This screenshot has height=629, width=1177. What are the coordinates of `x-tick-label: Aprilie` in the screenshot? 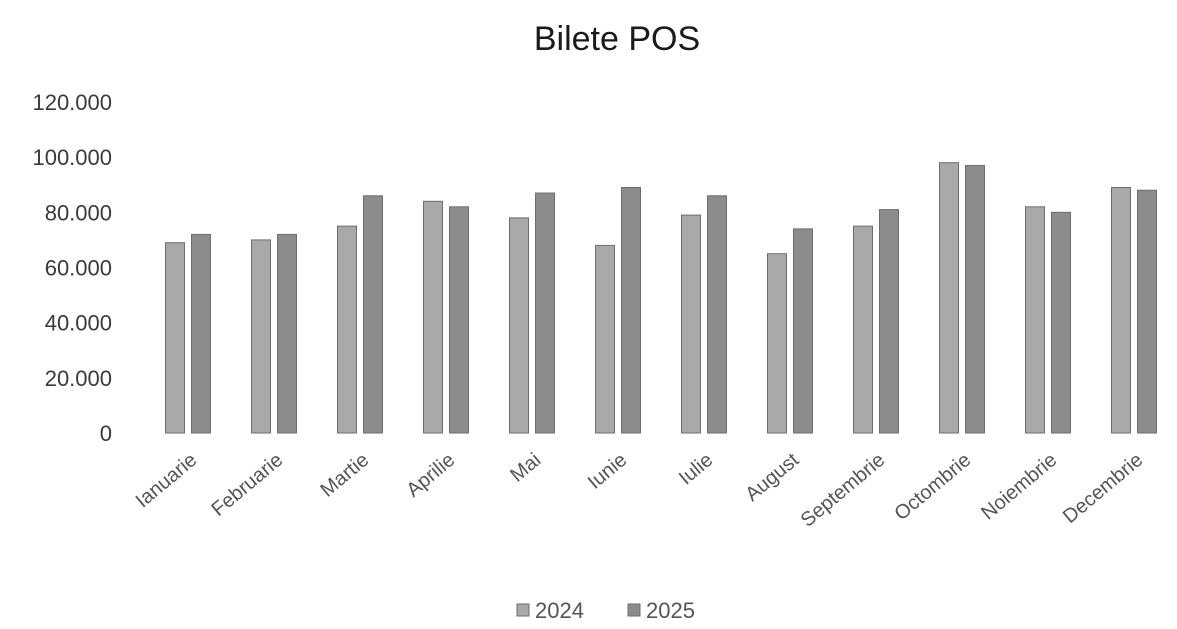 It's located at (430, 475).